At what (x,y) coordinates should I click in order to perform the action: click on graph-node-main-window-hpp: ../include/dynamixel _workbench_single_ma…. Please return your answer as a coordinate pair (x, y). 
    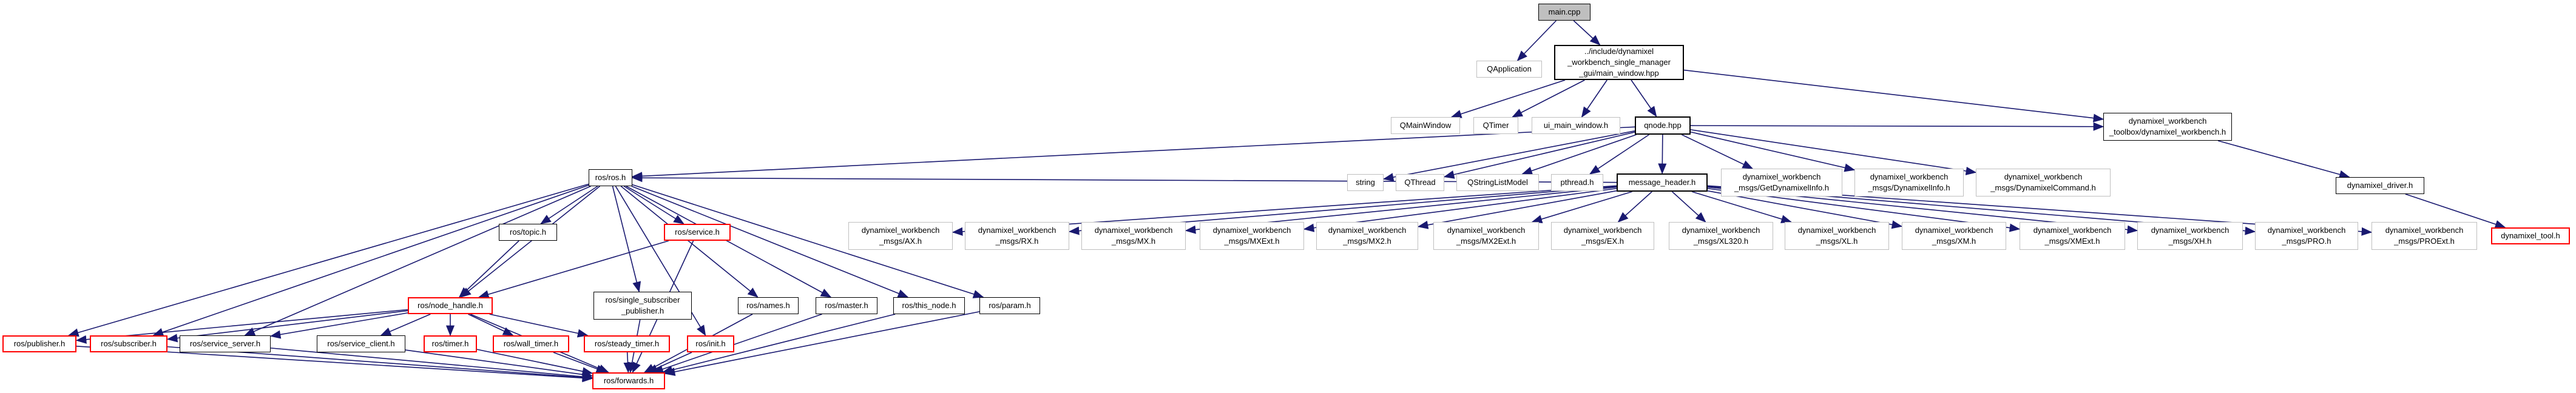
    Looking at the image, I should click on (1619, 63).